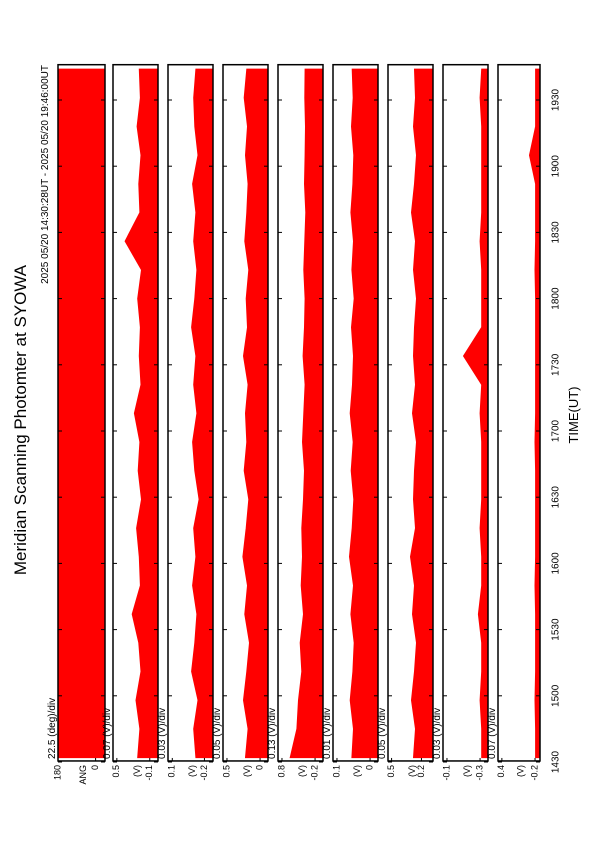  Describe the element at coordinates (556, 497) in the screenshot. I see `x-tick-label: 1630` at that location.